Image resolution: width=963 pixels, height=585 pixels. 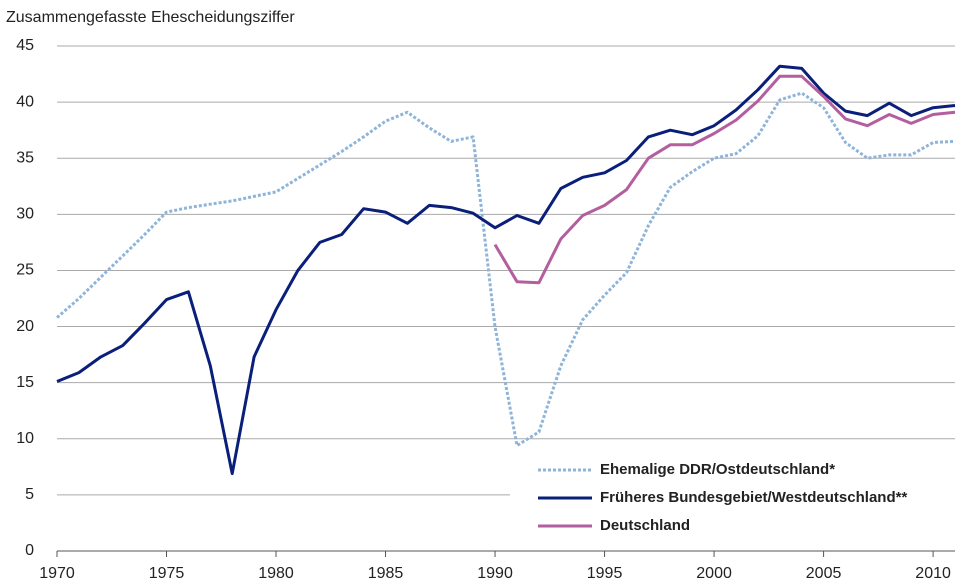 I want to click on y-axis-label: Zusammengefasste Ehescheidungsziffer, so click(x=150, y=17).